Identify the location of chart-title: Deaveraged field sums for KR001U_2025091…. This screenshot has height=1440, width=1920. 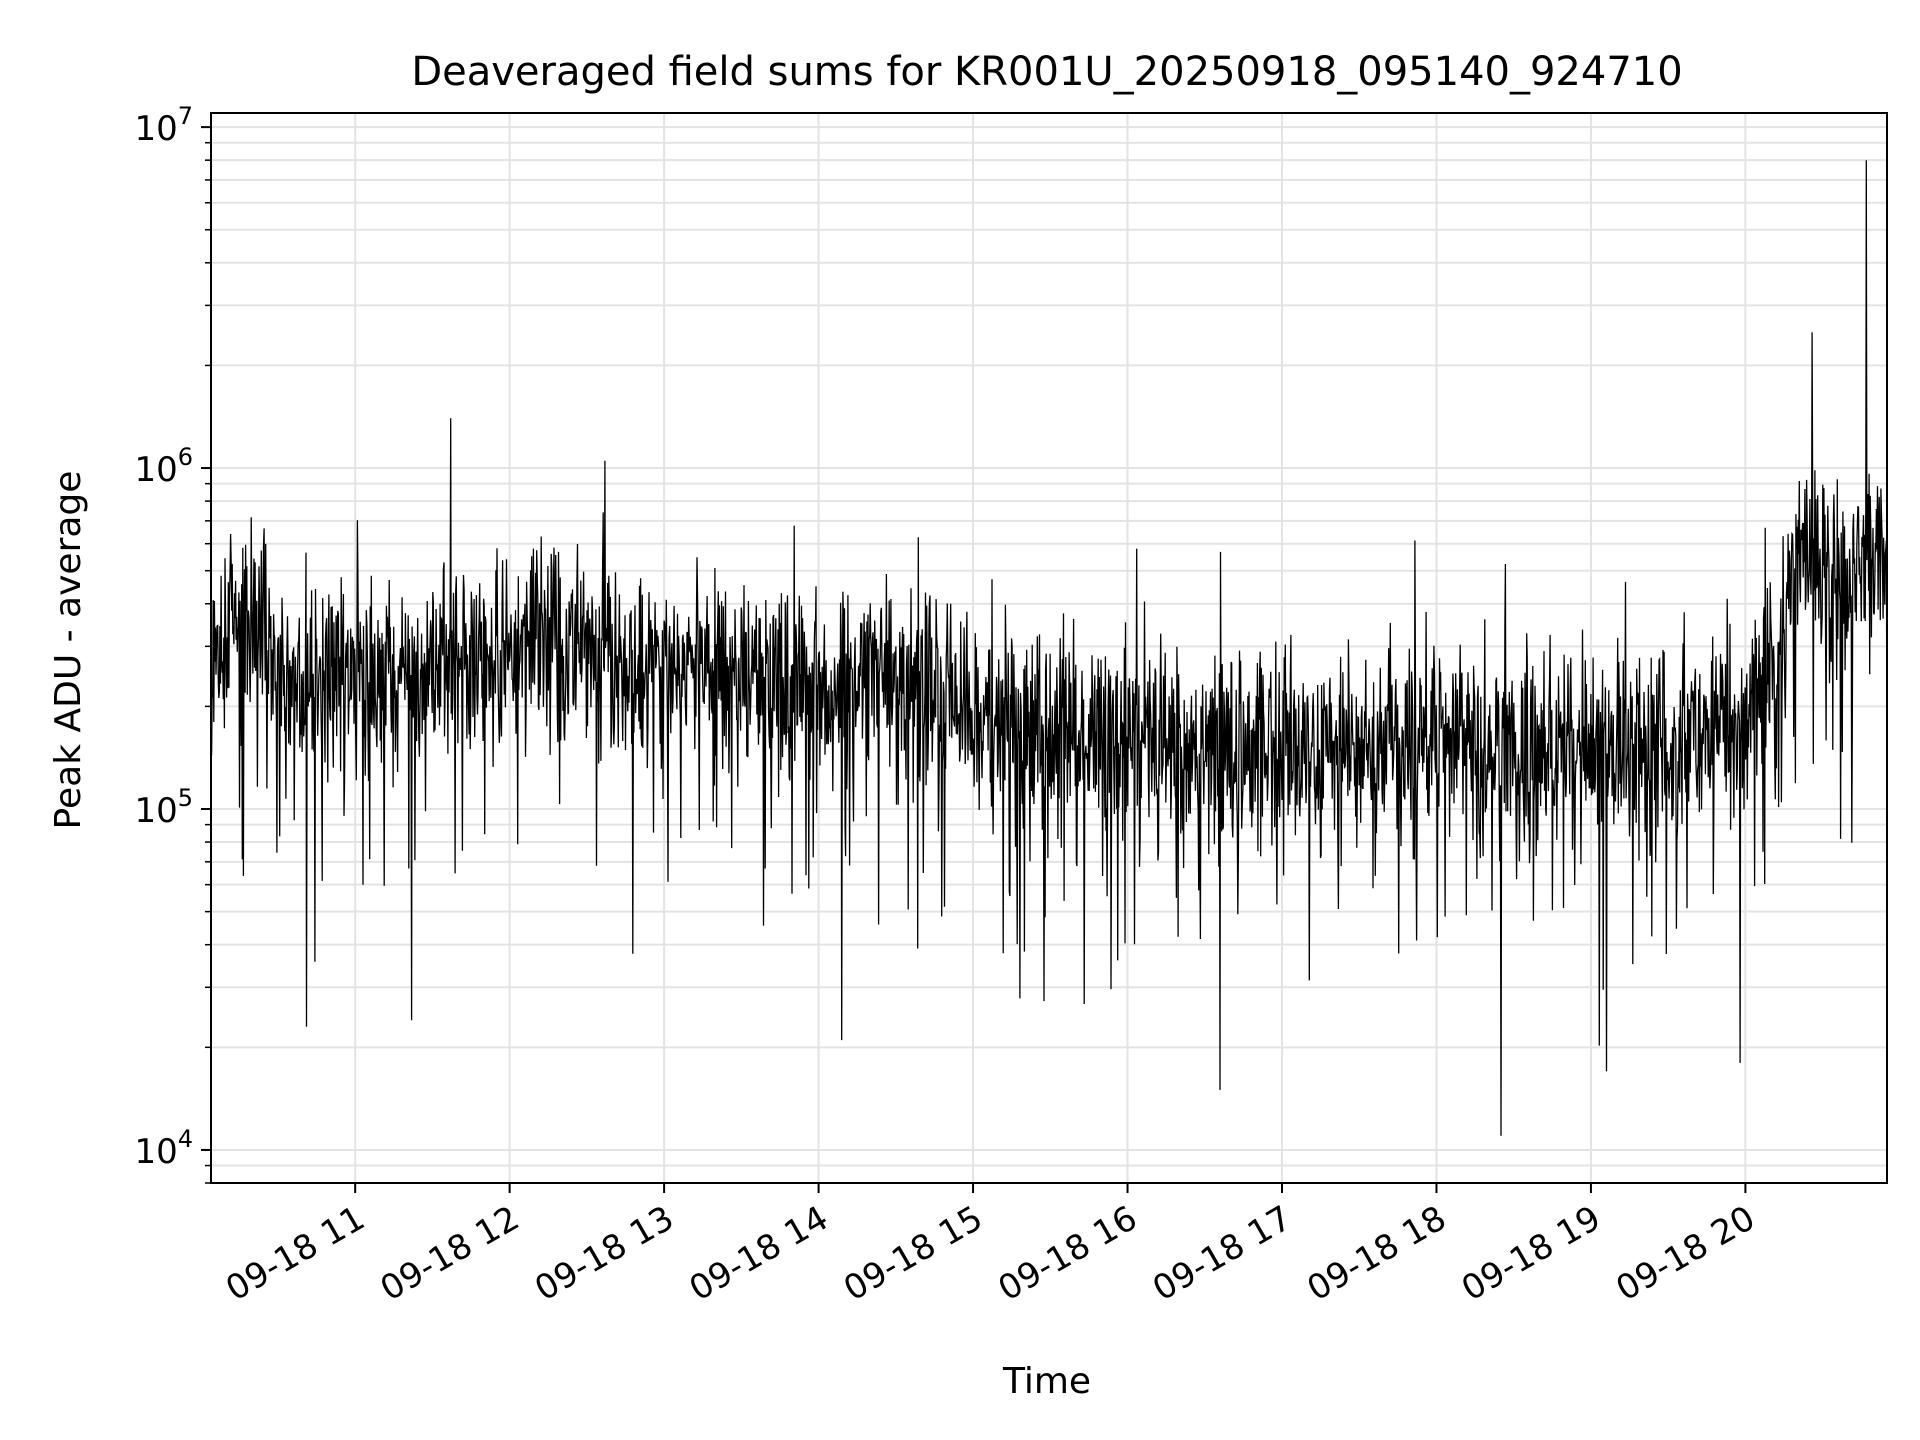
(1046, 72).